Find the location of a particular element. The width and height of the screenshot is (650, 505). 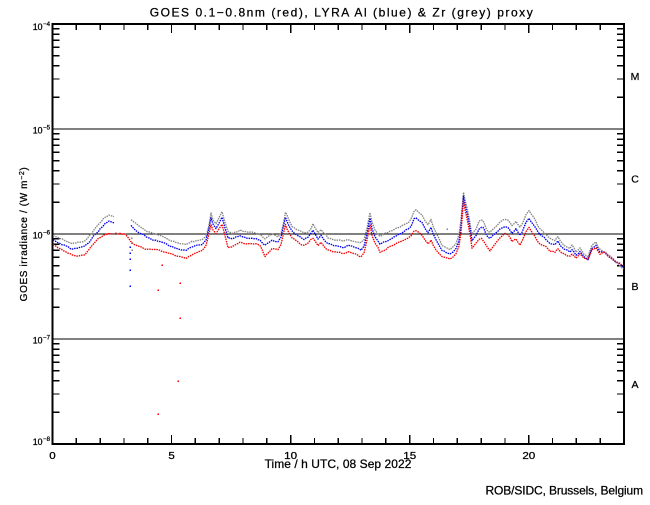

svg-text: −4 is located at coordinates (47, 24).